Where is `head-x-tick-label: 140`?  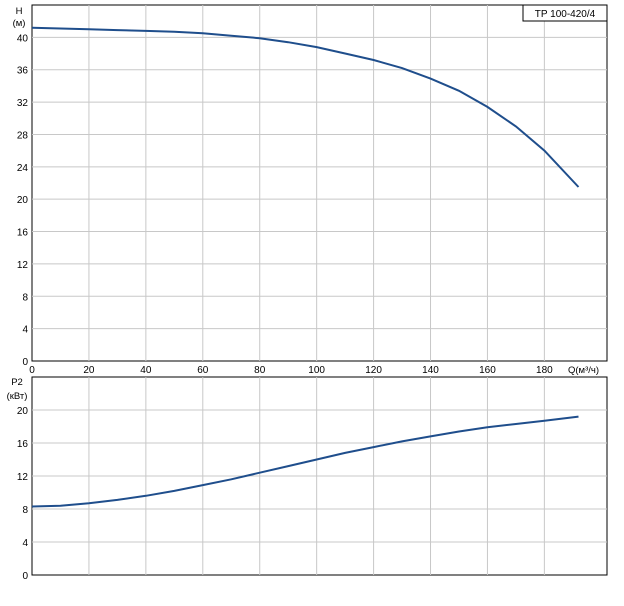 head-x-tick-label: 140 is located at coordinates (430, 370).